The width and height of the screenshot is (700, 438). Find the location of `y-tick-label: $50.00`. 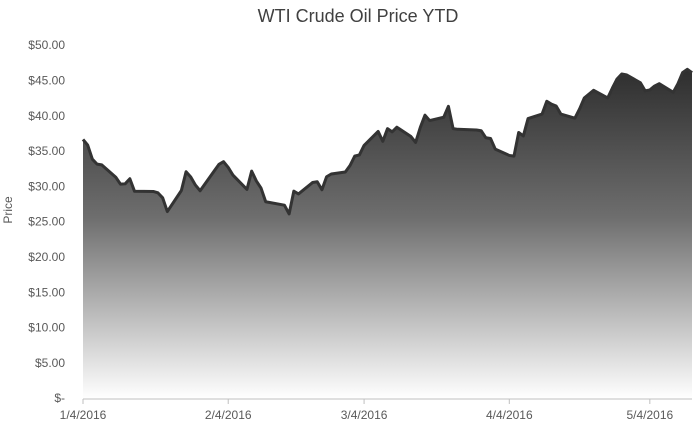

y-tick-label: $50.00 is located at coordinates (46, 45).